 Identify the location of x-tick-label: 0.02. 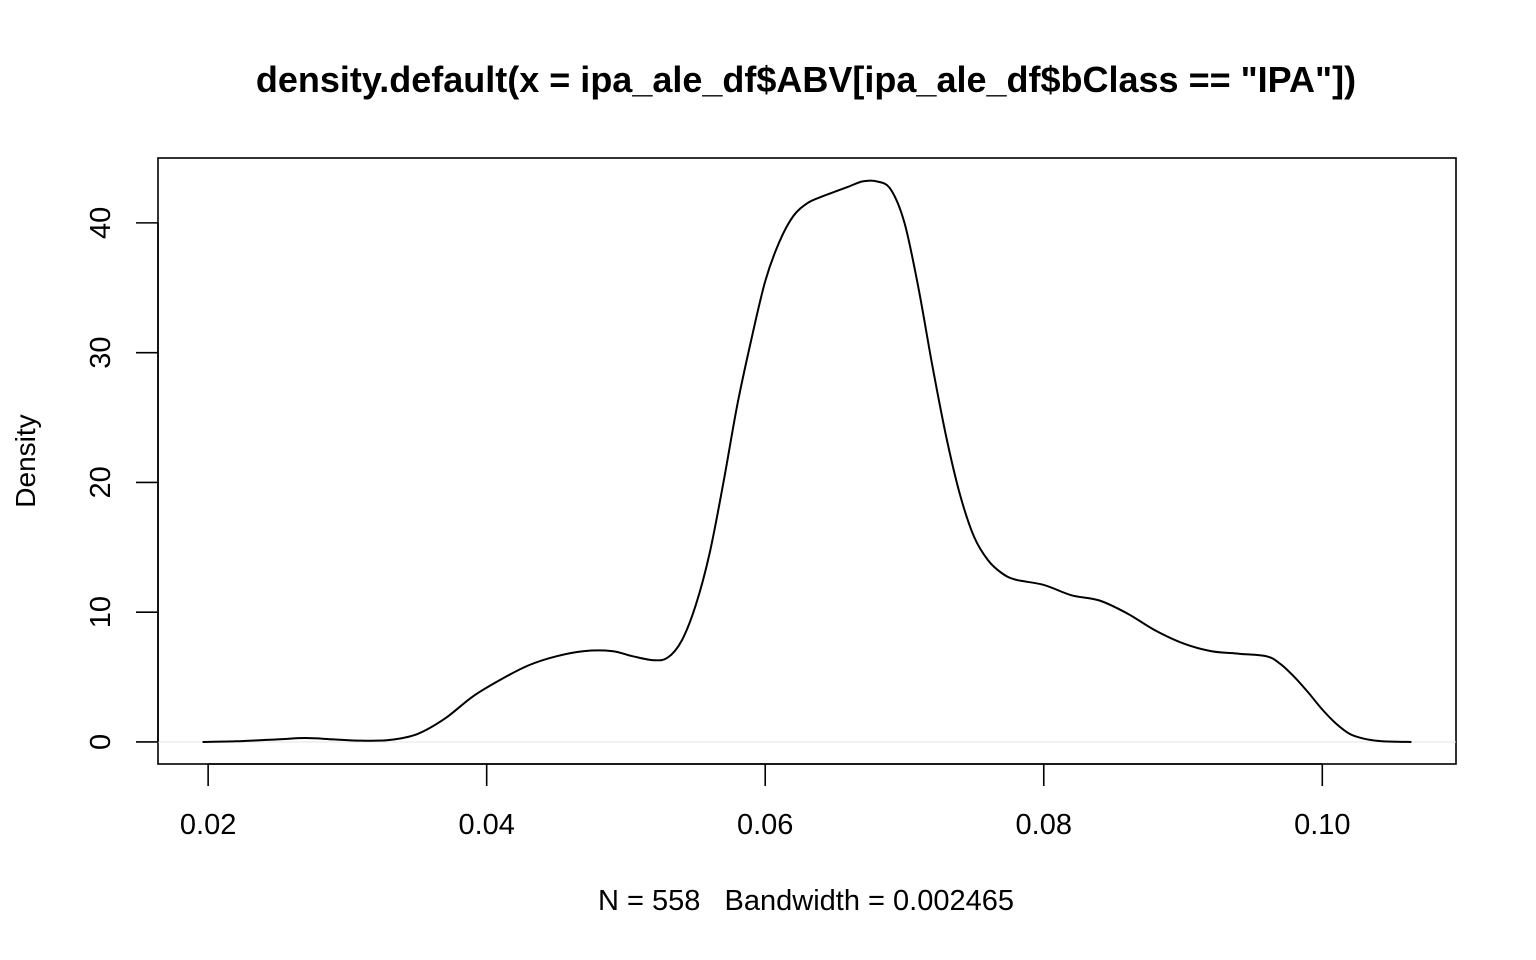
(208, 825).